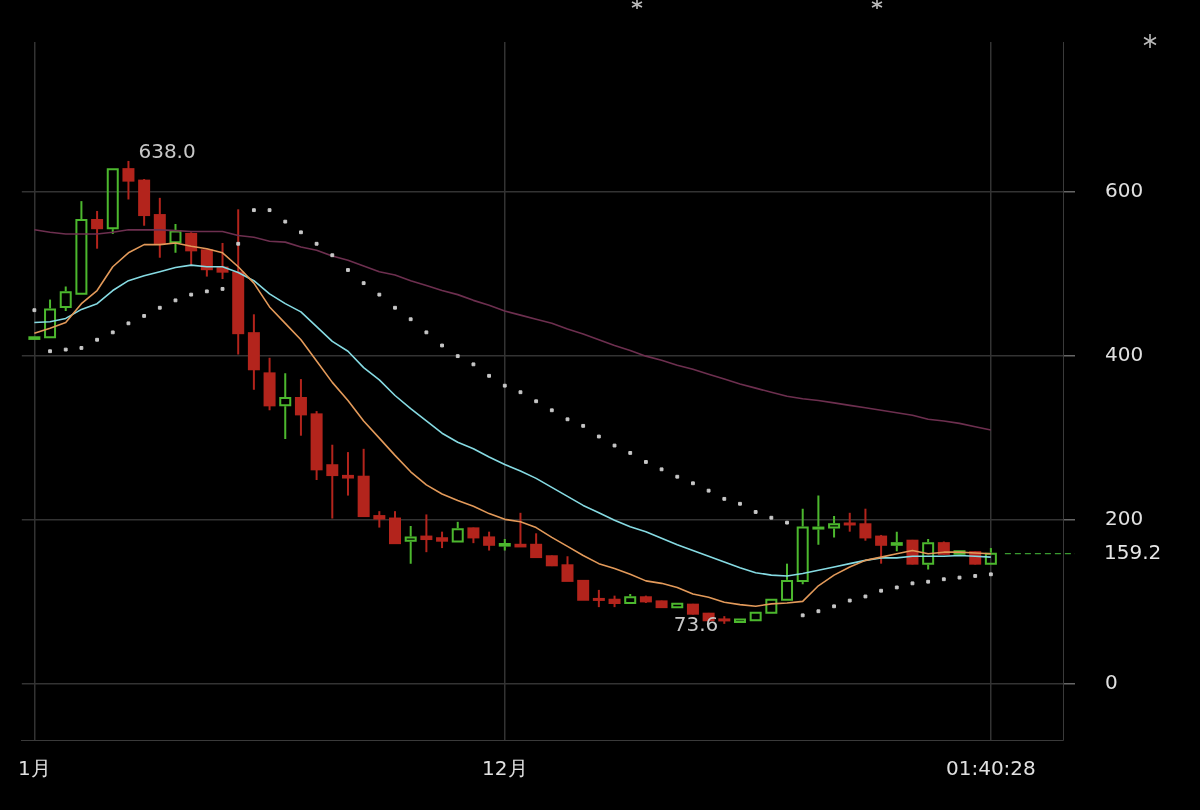 The height and width of the screenshot is (810, 1200). What do you see at coordinates (1124, 190) in the screenshot?
I see `y-tick-label: 600` at bounding box center [1124, 190].